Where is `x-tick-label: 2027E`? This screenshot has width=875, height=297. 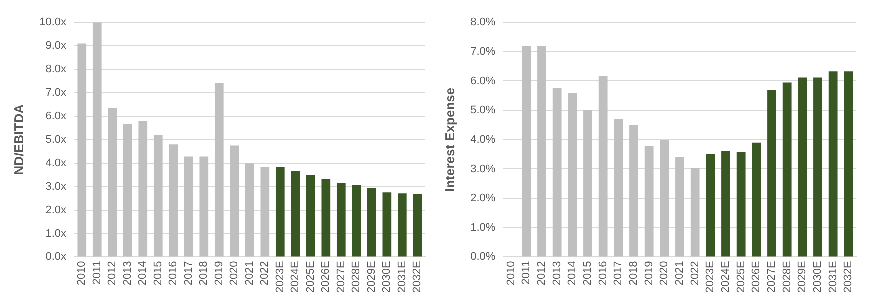
x-tick-label: 2027E is located at coordinates (772, 277).